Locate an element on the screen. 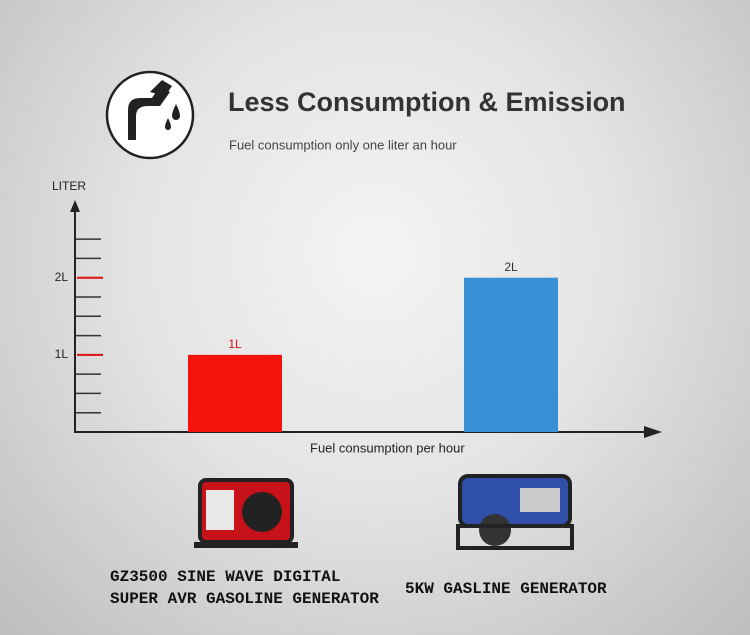  value-label: 1L is located at coordinates (235, 344).